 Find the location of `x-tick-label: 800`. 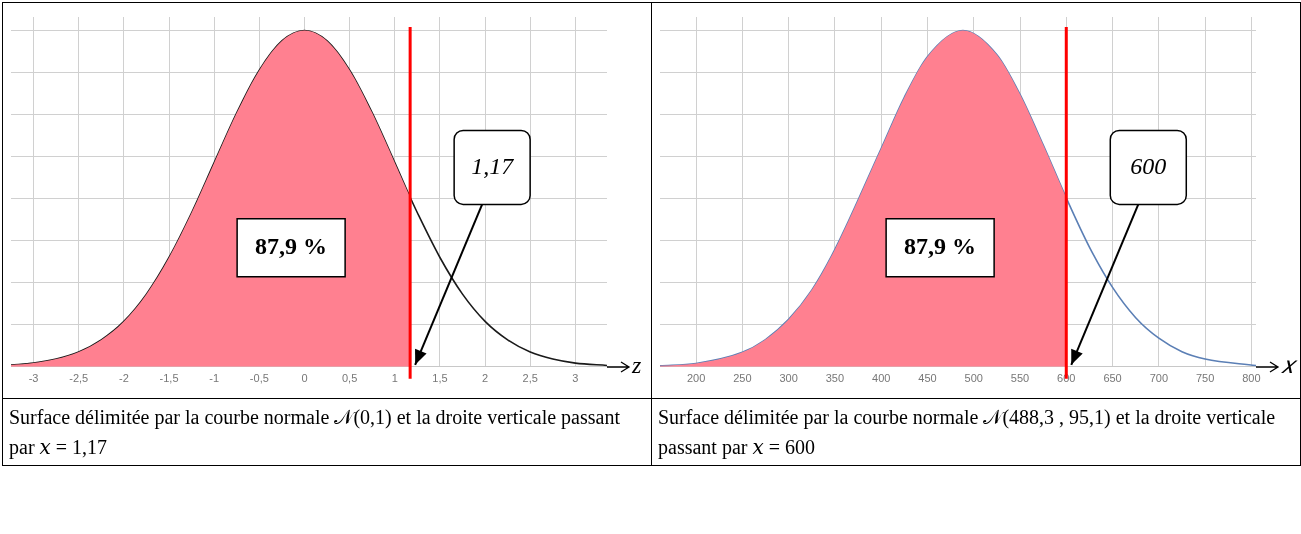

x-tick-label: 800 is located at coordinates (1251, 378).